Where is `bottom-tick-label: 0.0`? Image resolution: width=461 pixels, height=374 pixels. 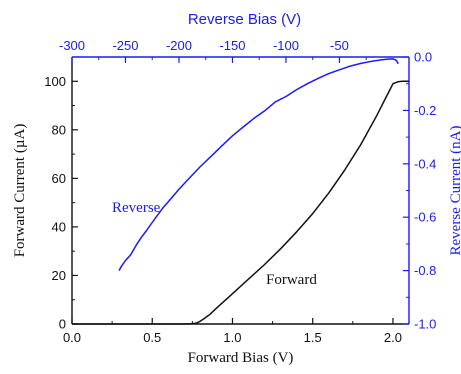
bottom-tick-label: 0.0 is located at coordinates (72, 337).